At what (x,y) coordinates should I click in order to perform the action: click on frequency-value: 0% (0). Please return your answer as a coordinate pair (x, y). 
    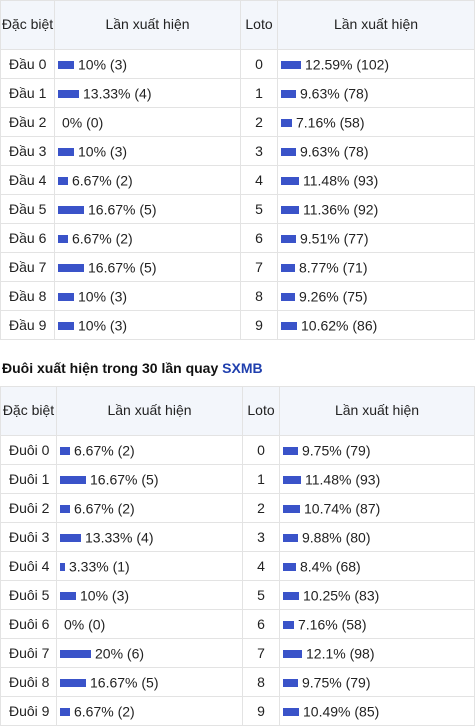
    Looking at the image, I should click on (85, 624).